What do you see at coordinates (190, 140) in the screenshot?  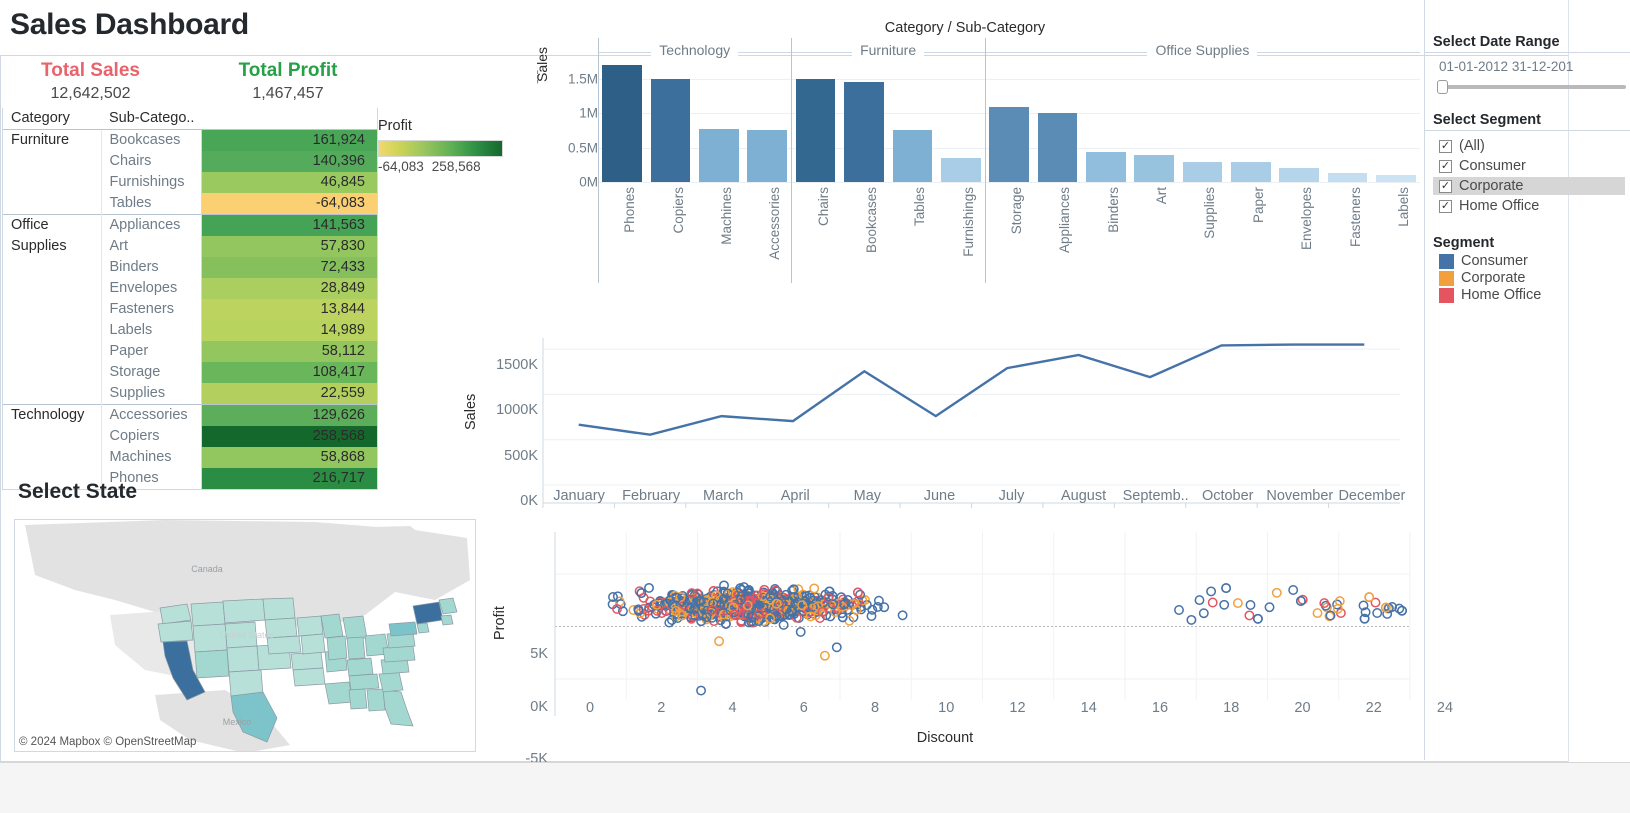 I see `table-row: Furniture Bookcases 161,924` at bounding box center [190, 140].